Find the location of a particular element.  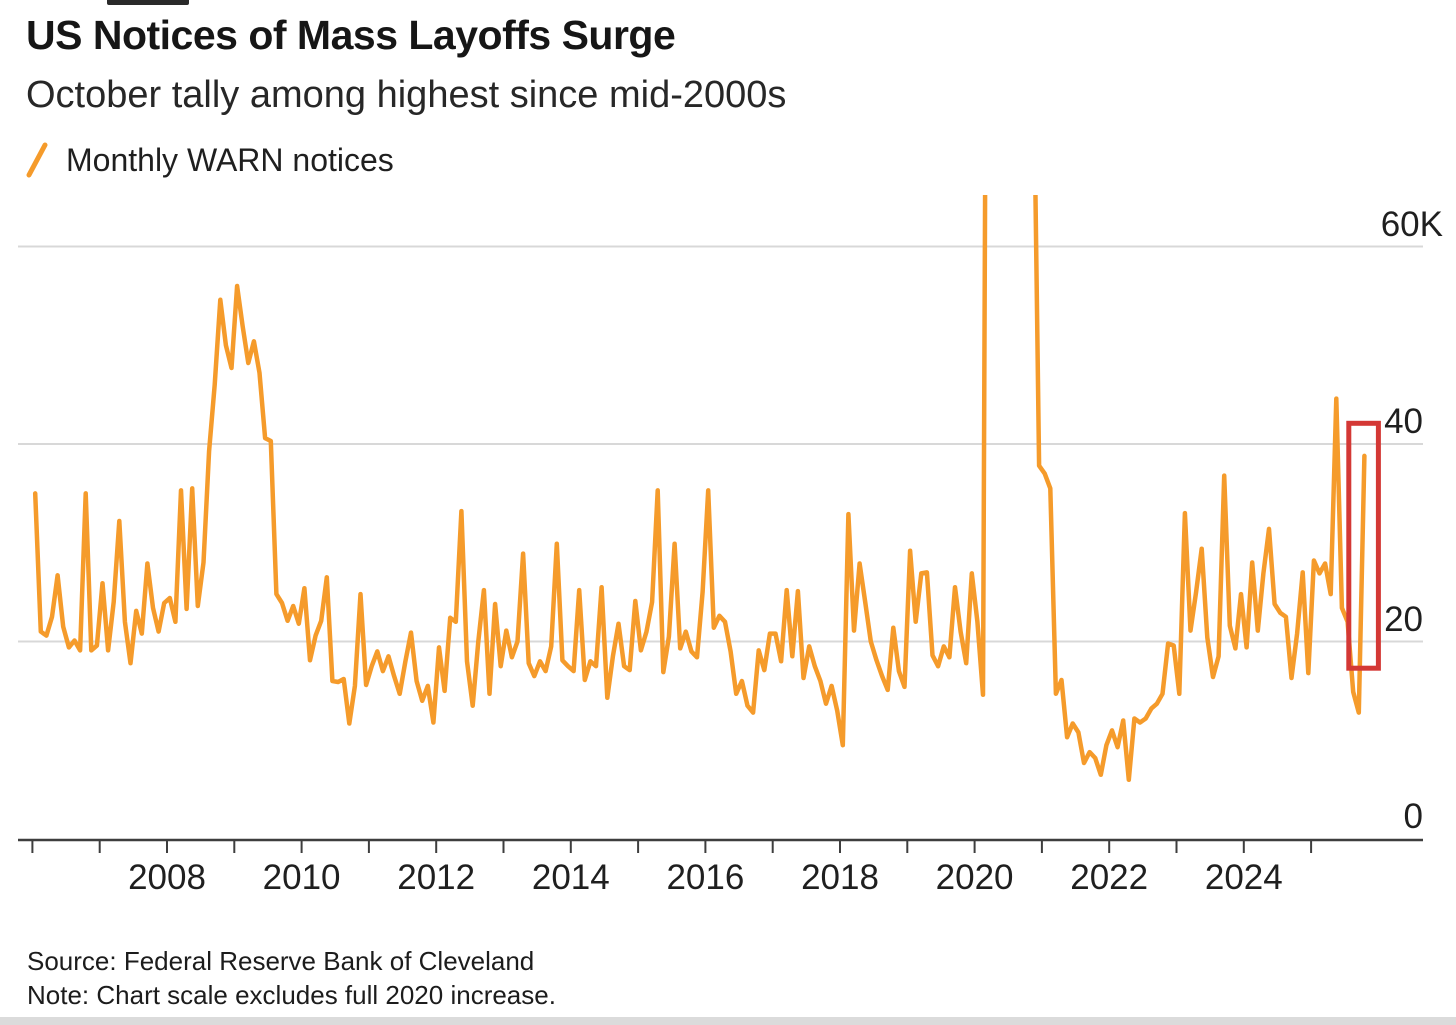

x-axis-label: 2010 is located at coordinates (301, 877).